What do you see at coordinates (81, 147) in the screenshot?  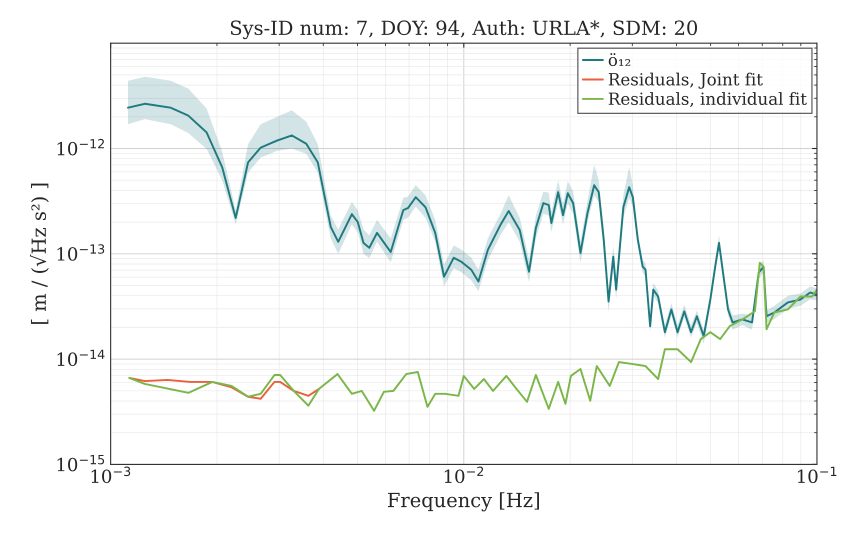 I see `y-tick-label: 10$^{−12}$` at bounding box center [81, 147].